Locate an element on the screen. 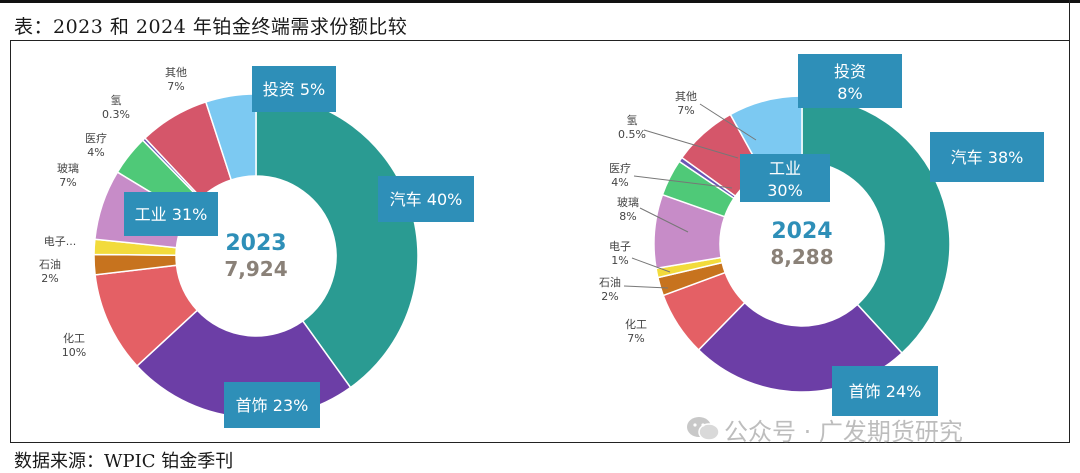 Image resolution: width=1080 pixels, height=473 pixels. callout-investment-text: 投资 is located at coordinates (850, 71).